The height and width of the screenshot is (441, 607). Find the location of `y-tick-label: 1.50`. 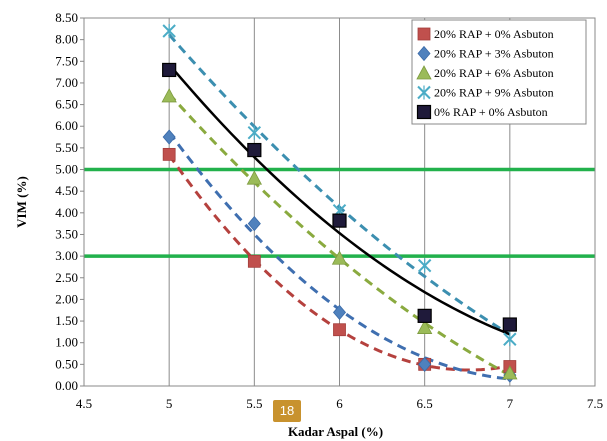

y-tick-label: 1.50 is located at coordinates (66, 320).